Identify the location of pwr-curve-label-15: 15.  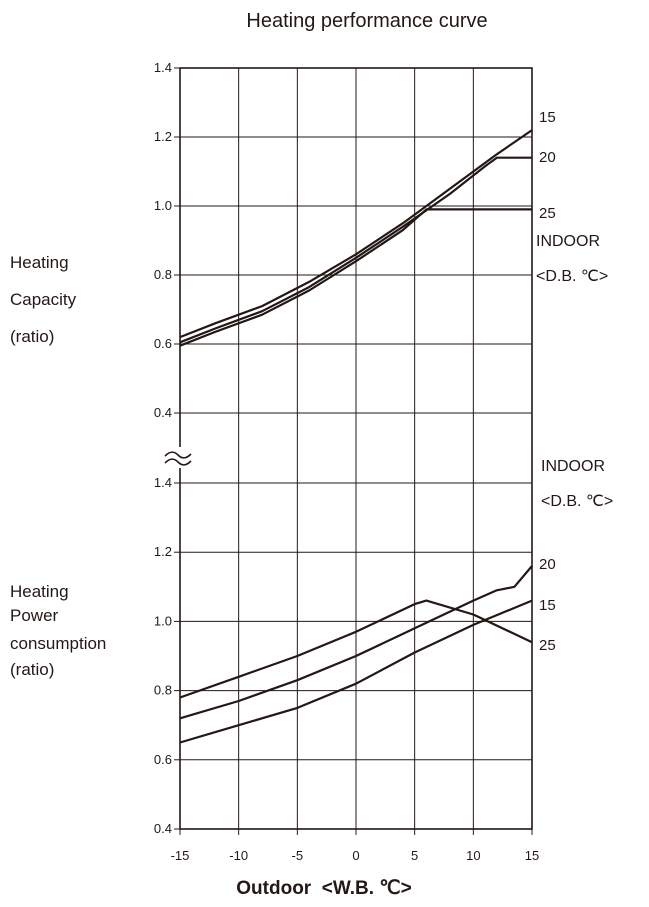
(547, 605).